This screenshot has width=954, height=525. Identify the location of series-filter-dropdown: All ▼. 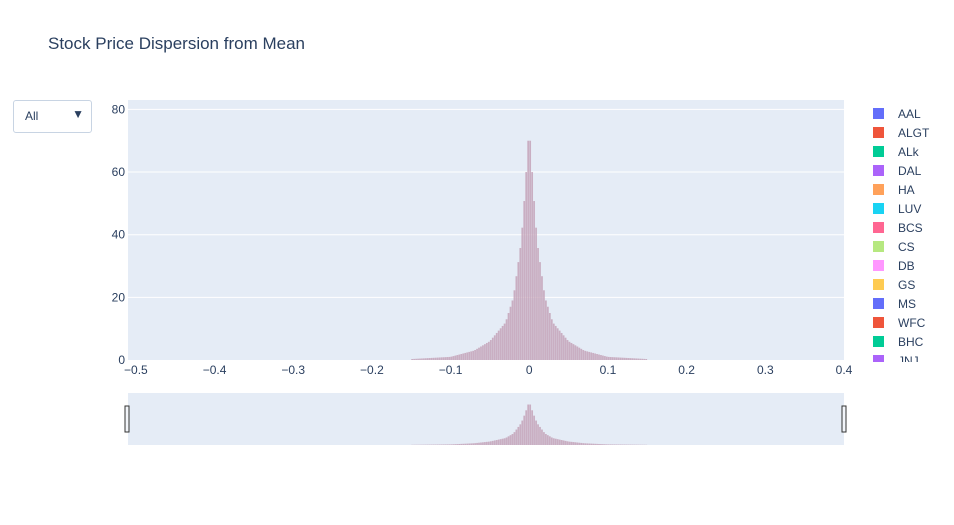
(52, 116).